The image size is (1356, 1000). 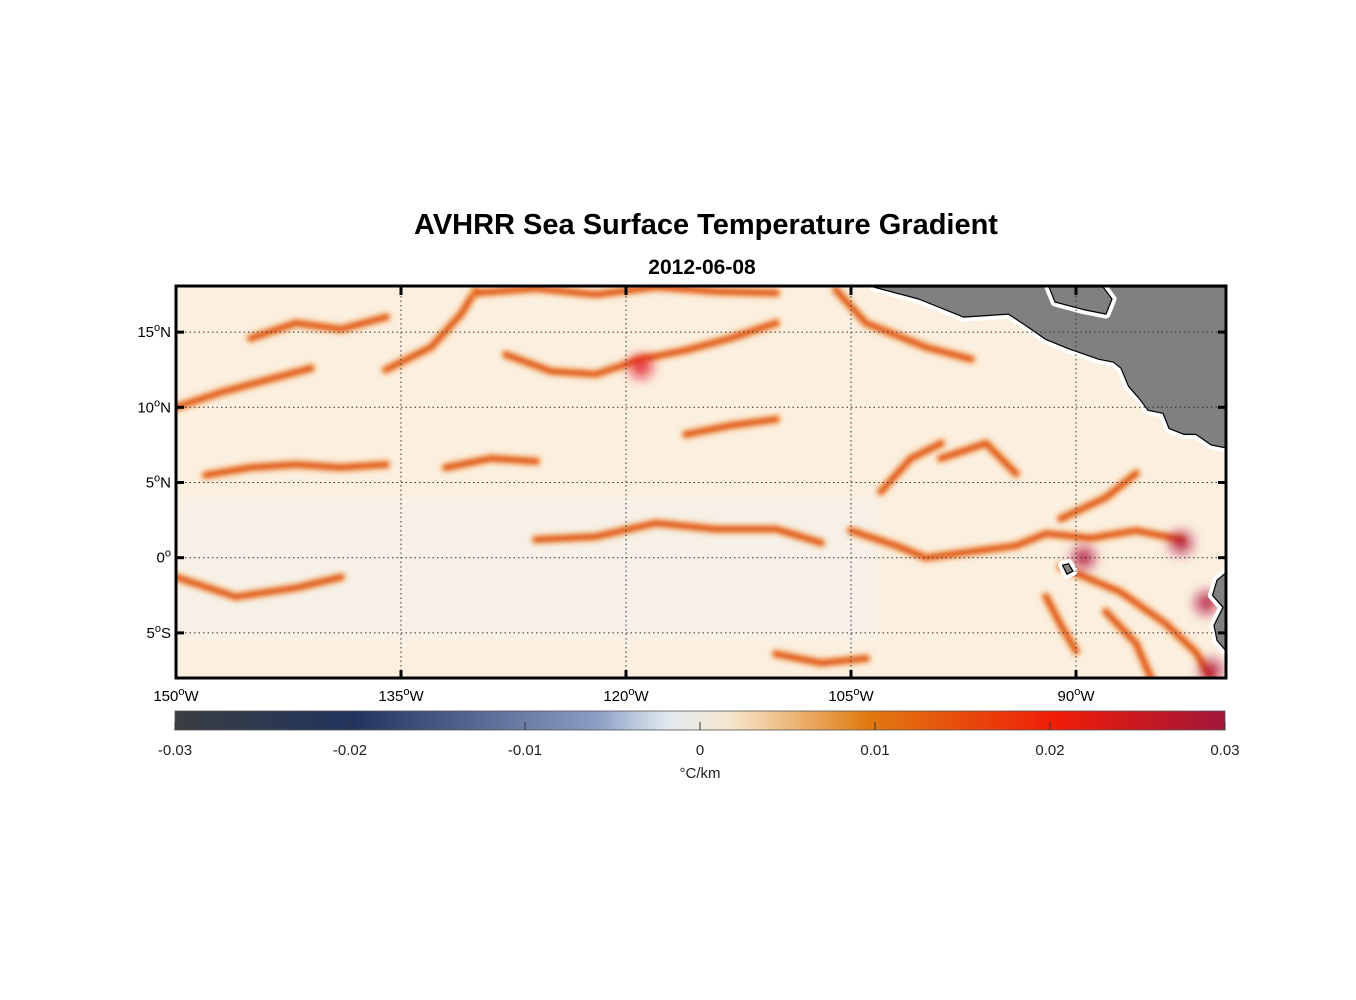 What do you see at coordinates (176, 695) in the screenshot?
I see `x-tick-label-0: 150oW` at bounding box center [176, 695].